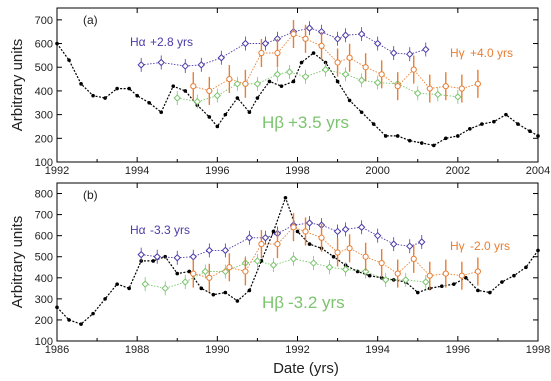 This screenshot has height=381, width=551. I want to click on x-tick-label: 2002, so click(458, 171).